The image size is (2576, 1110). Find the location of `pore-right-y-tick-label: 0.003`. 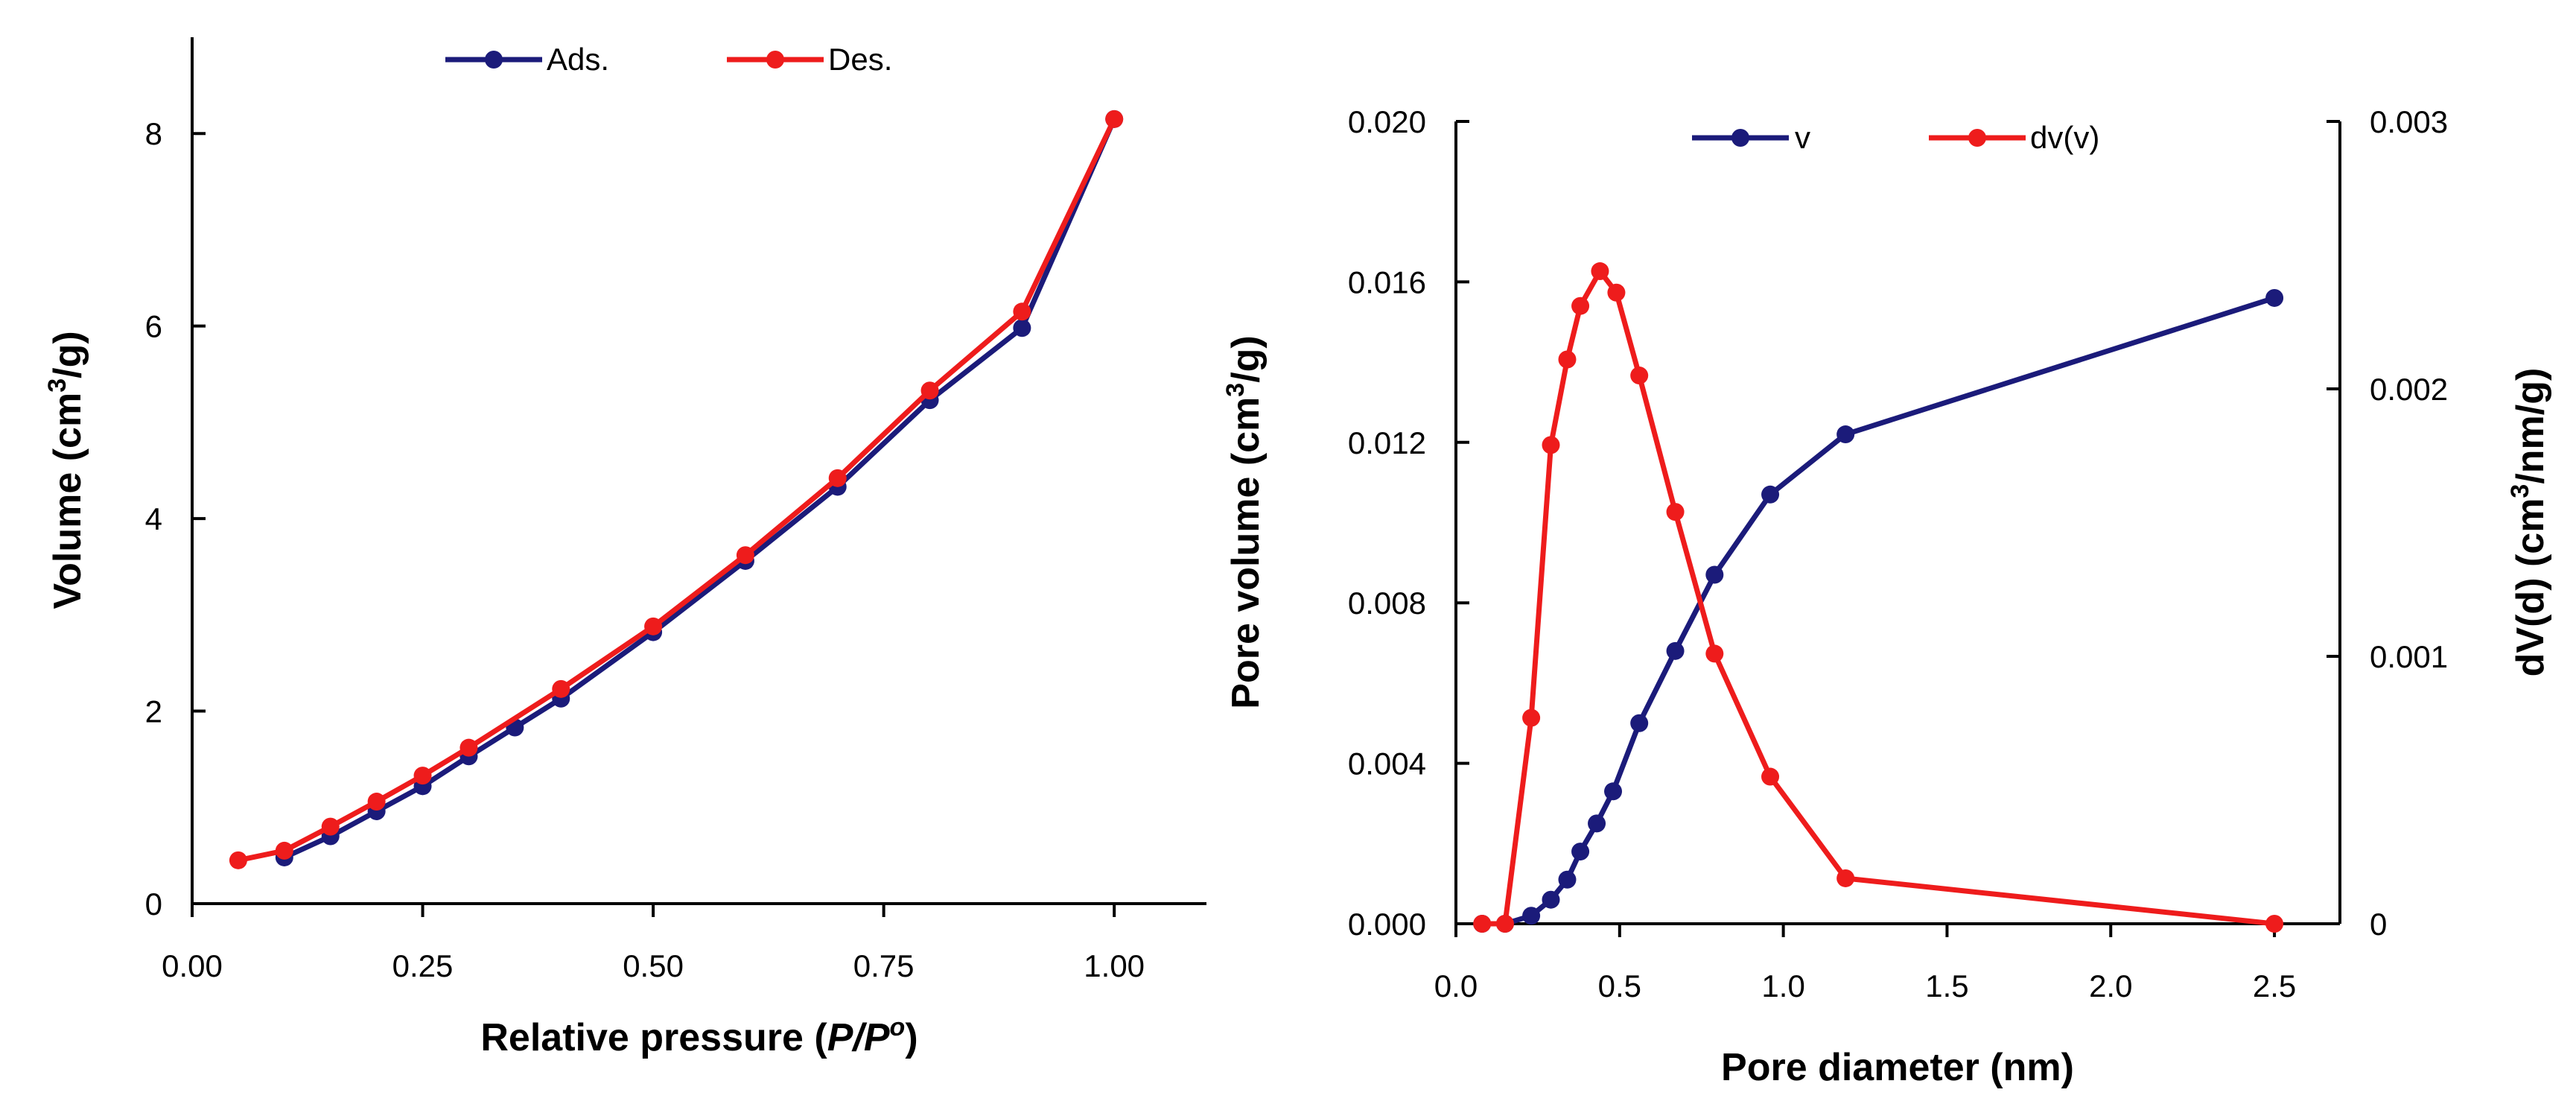

pore-right-y-tick-label: 0.003 is located at coordinates (2409, 122).